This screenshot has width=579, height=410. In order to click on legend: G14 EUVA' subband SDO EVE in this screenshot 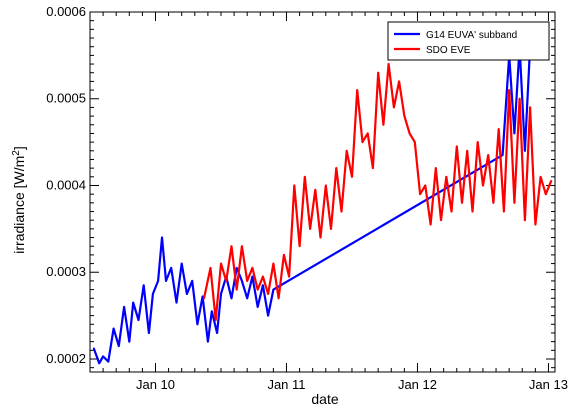, I will do `click(468, 41)`.